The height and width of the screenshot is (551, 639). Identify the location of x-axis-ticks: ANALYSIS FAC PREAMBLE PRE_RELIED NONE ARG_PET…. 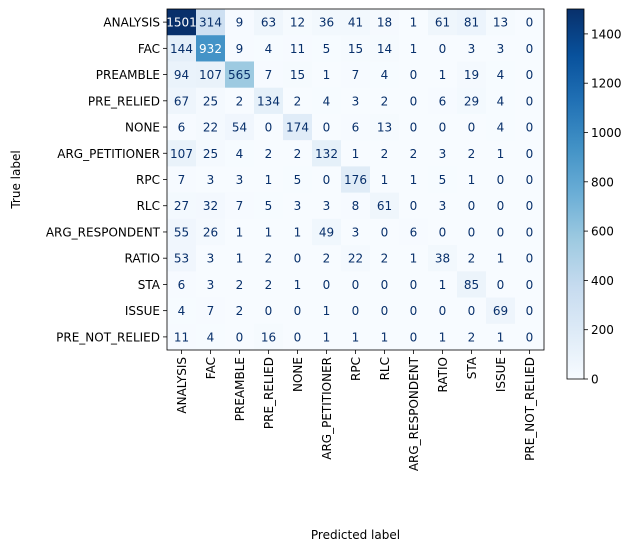
(356, 410).